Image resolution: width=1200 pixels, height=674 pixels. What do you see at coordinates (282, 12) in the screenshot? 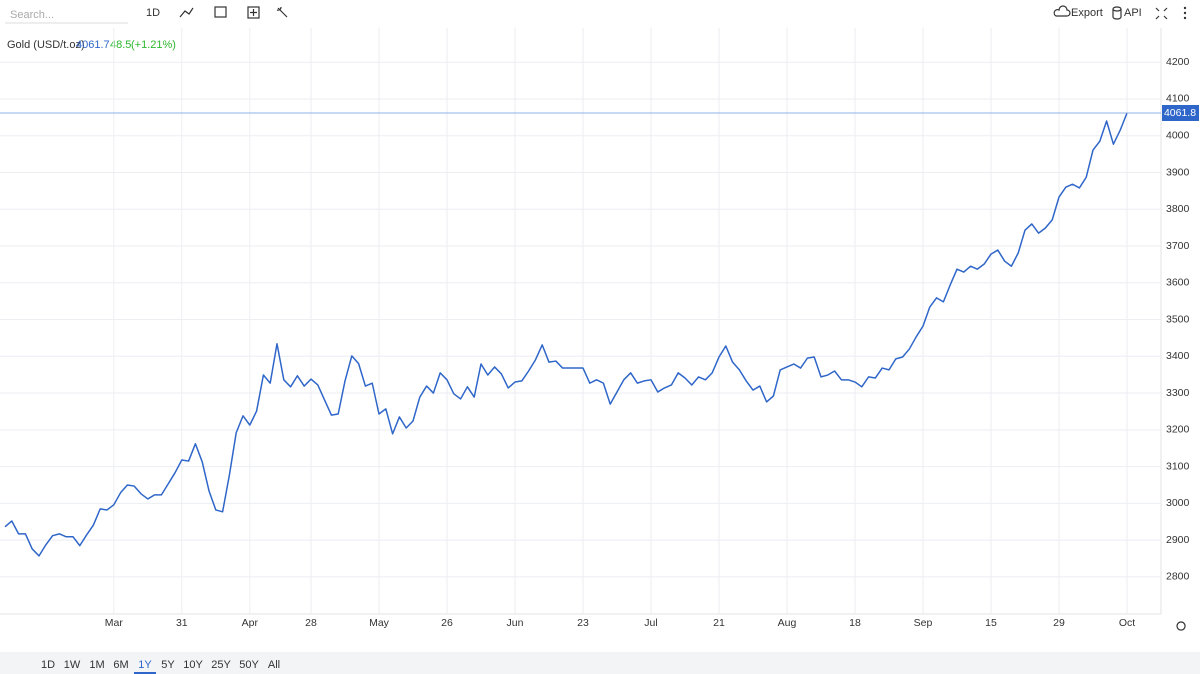
I see `settings-icon` at bounding box center [282, 12].